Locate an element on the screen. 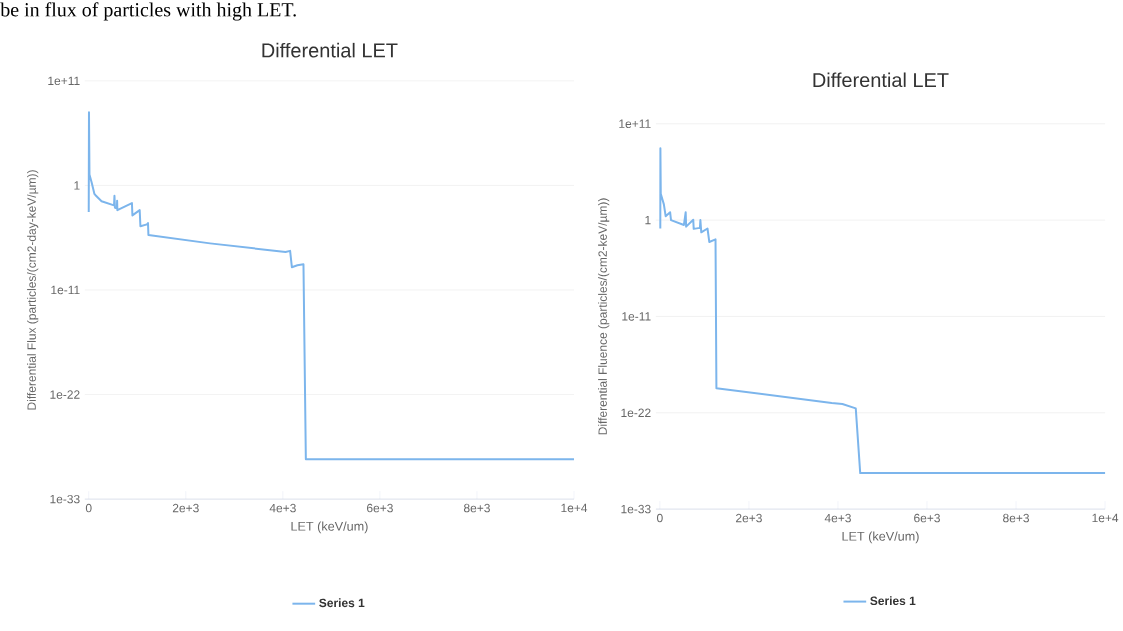 The width and height of the screenshot is (1123, 631). y-axis-title: Differential Flux (particles/(cm2-day-keV/µm)) is located at coordinates (33, 290).